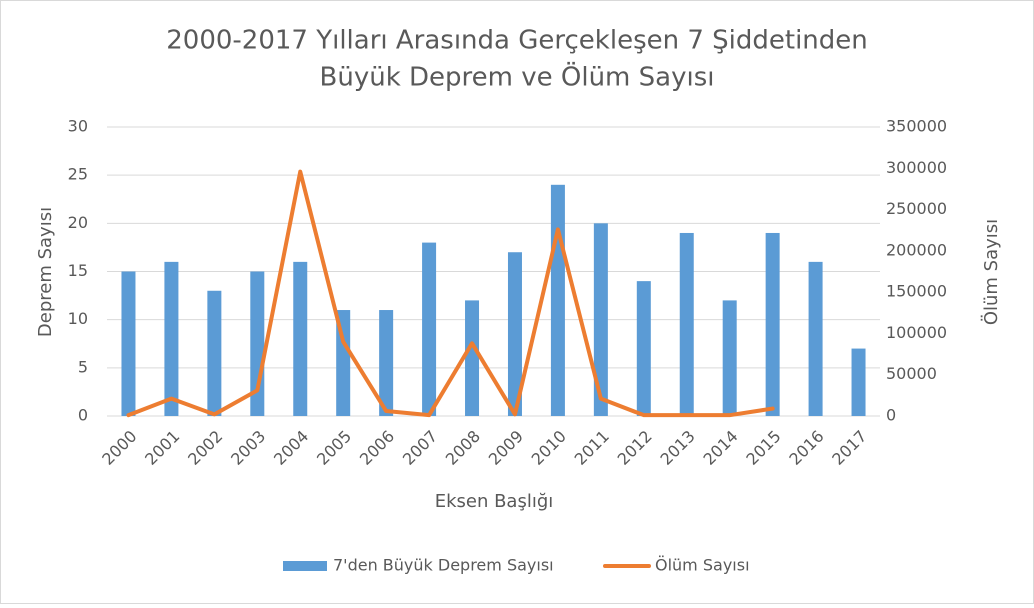 Image resolution: width=1034 pixels, height=608 pixels. I want to click on y2-tick-label: 250000, so click(916, 208).